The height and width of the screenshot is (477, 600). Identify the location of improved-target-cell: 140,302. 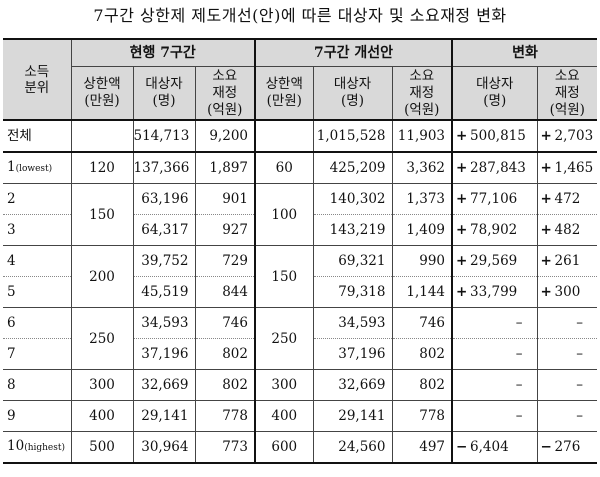
(352, 199).